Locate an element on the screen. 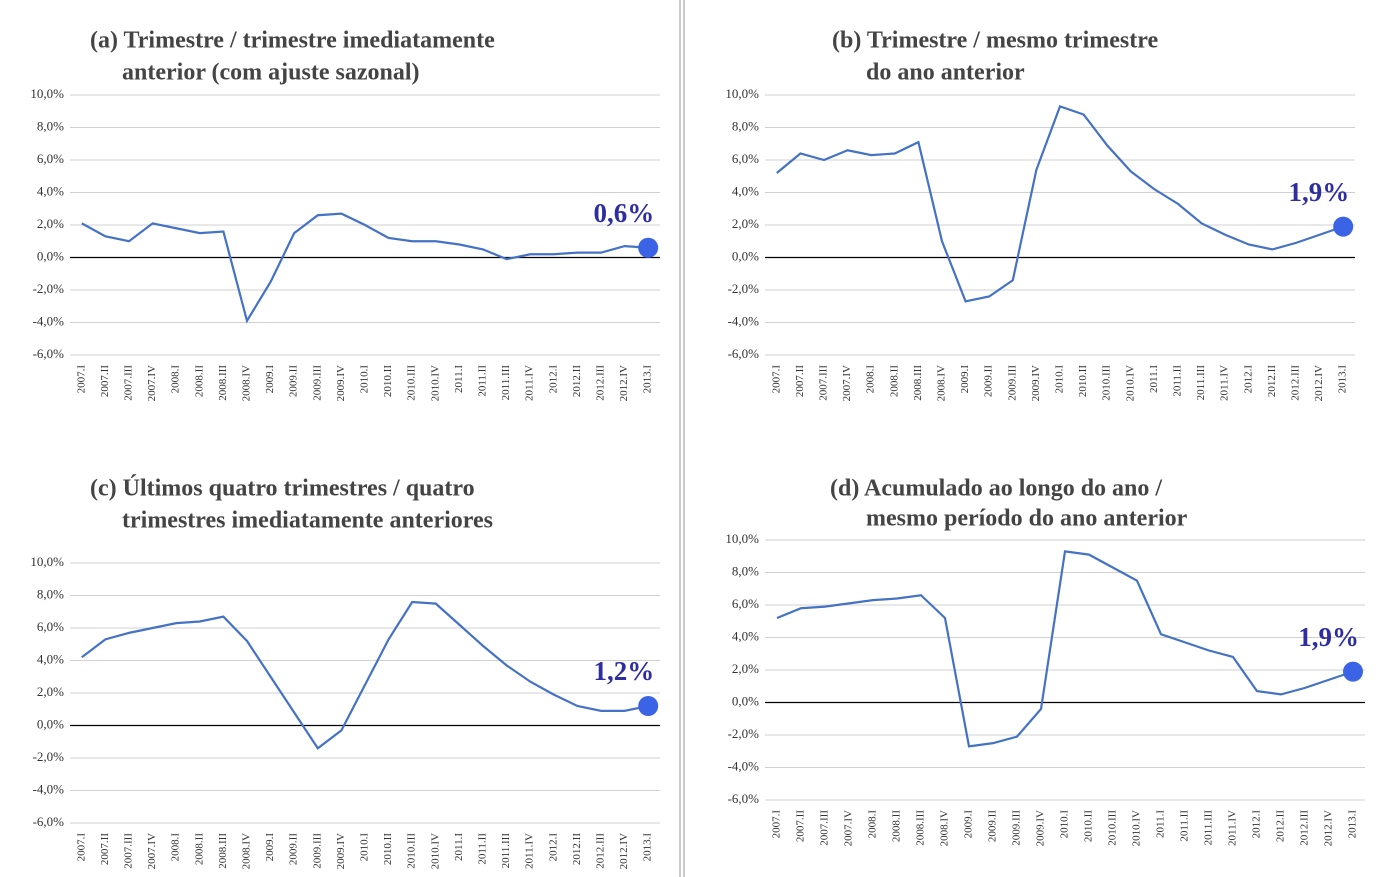  chart-title: mesmo período do ano anterior is located at coordinates (1027, 519).